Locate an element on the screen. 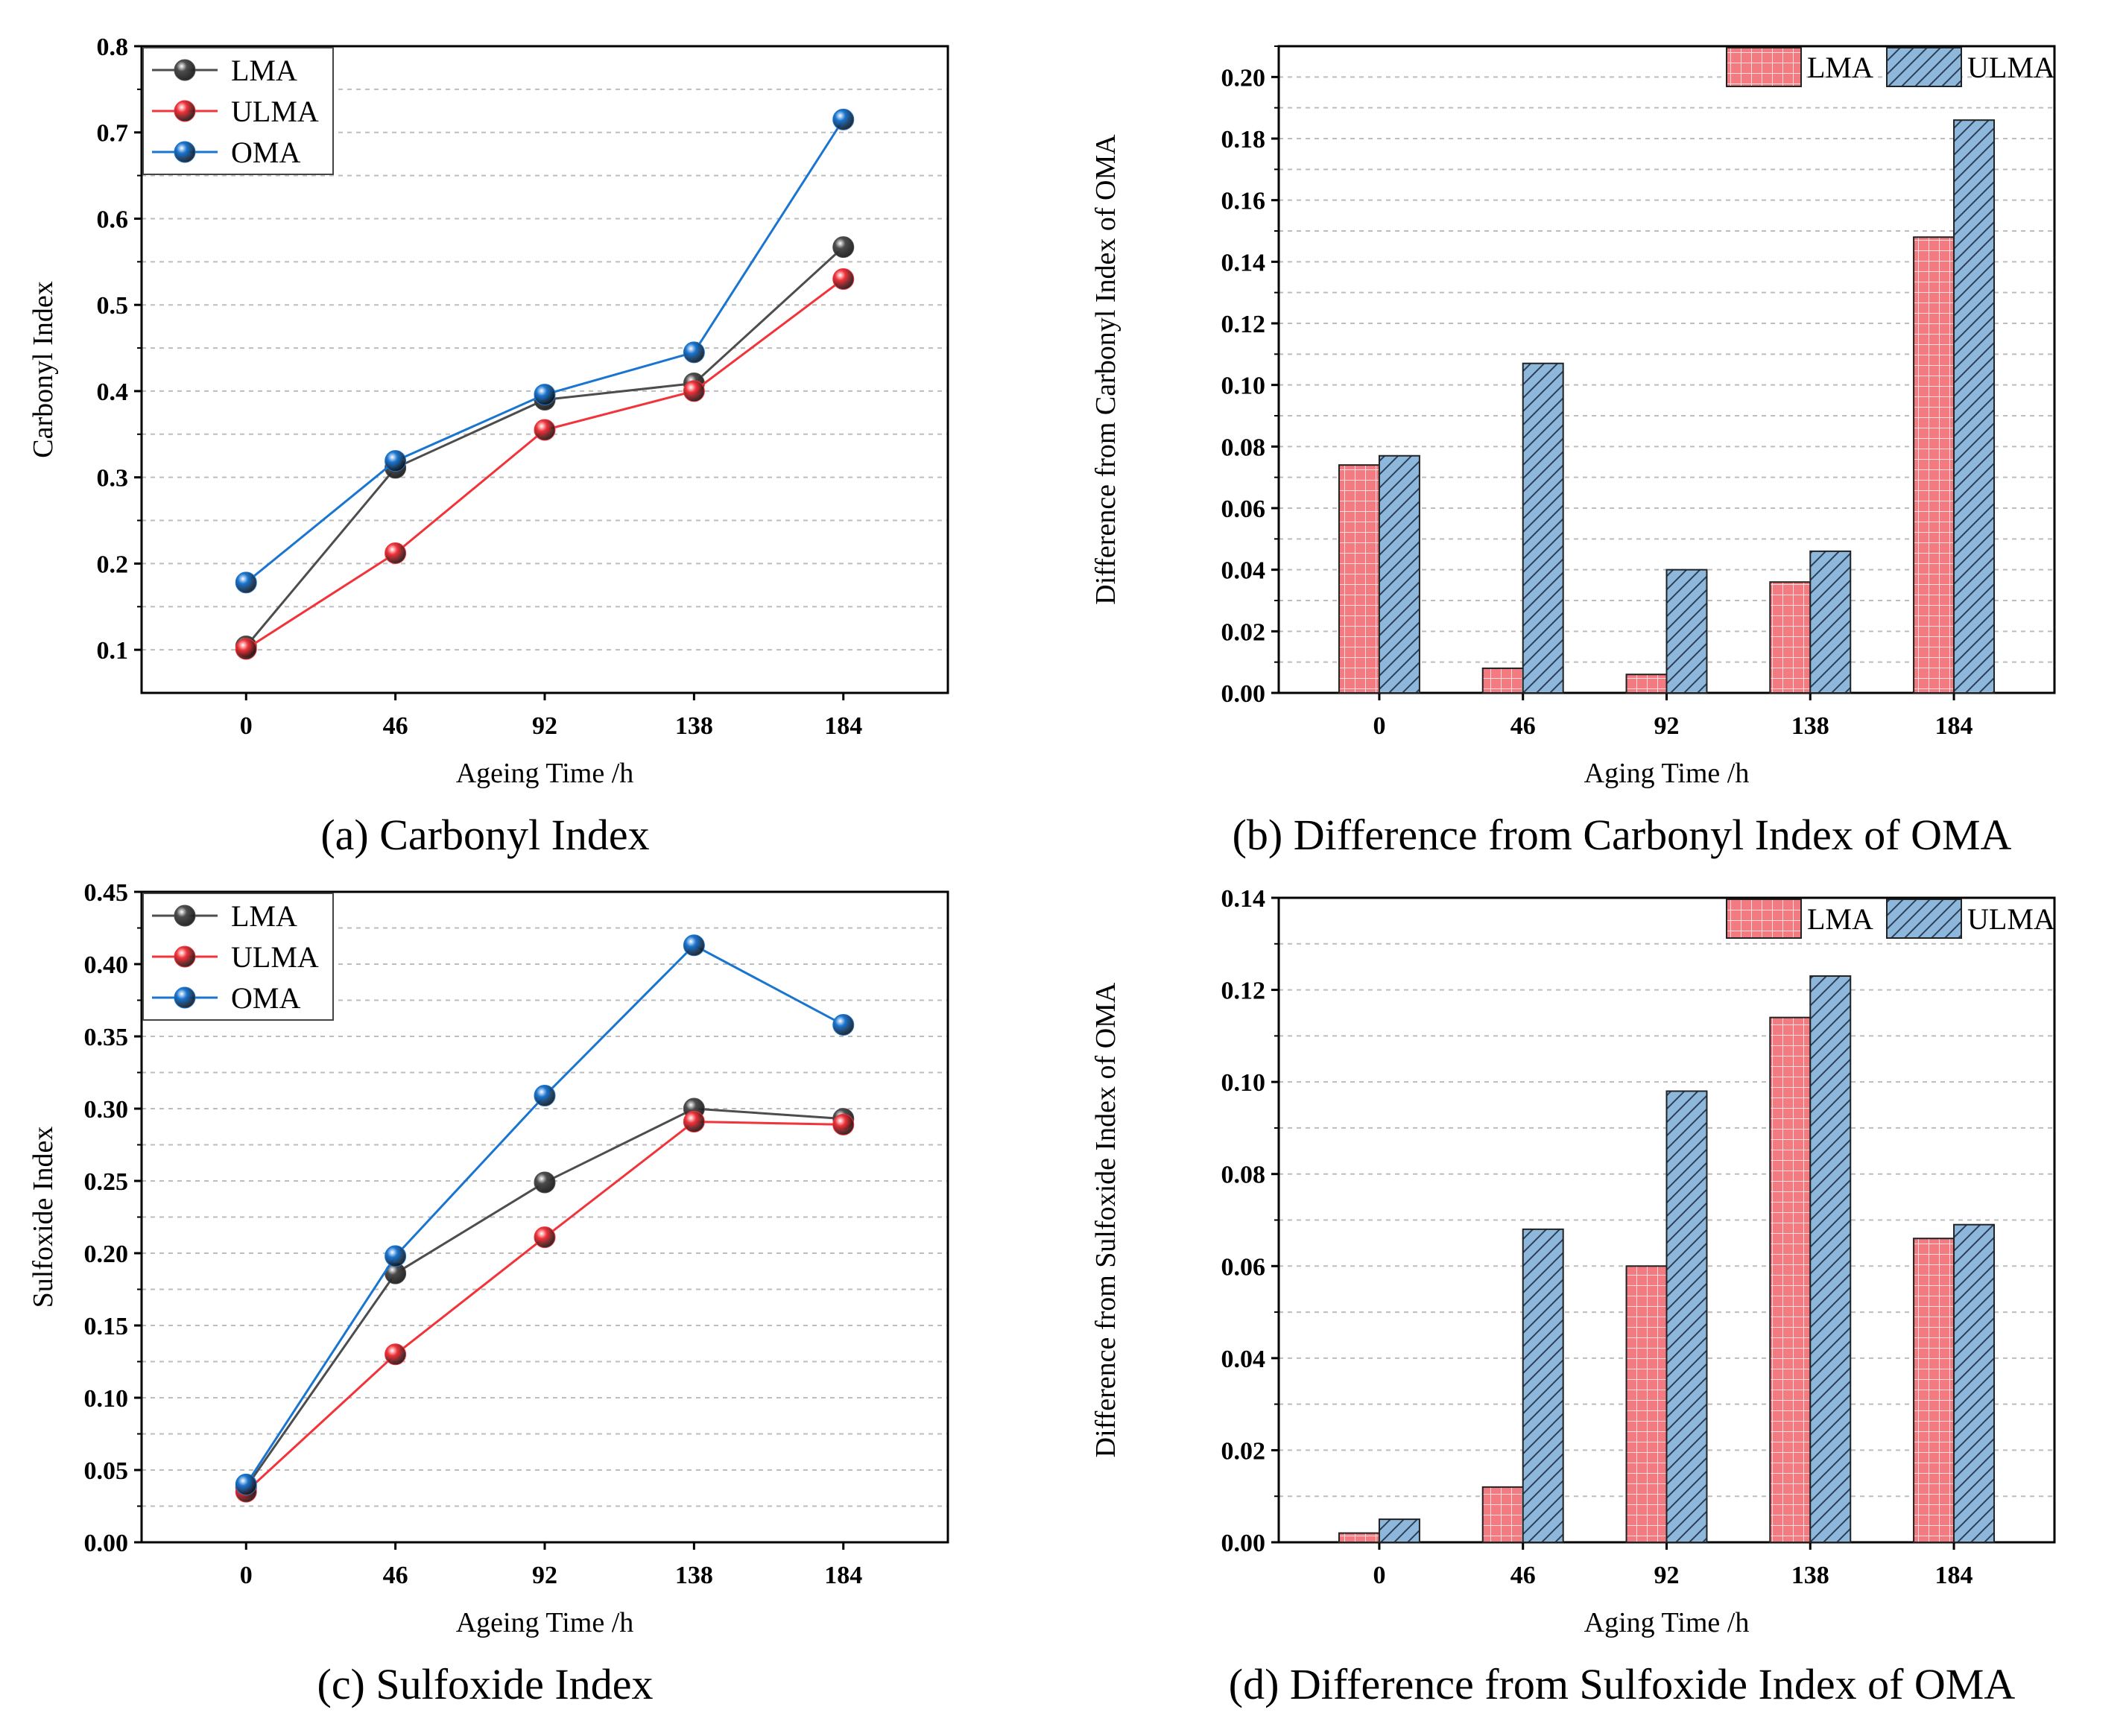 This screenshot has height=1736, width=2126. y-axis: 0.1 0.2 0.3 0.4 0.5 0.6 0.7 0.8 is located at coordinates (119, 349).